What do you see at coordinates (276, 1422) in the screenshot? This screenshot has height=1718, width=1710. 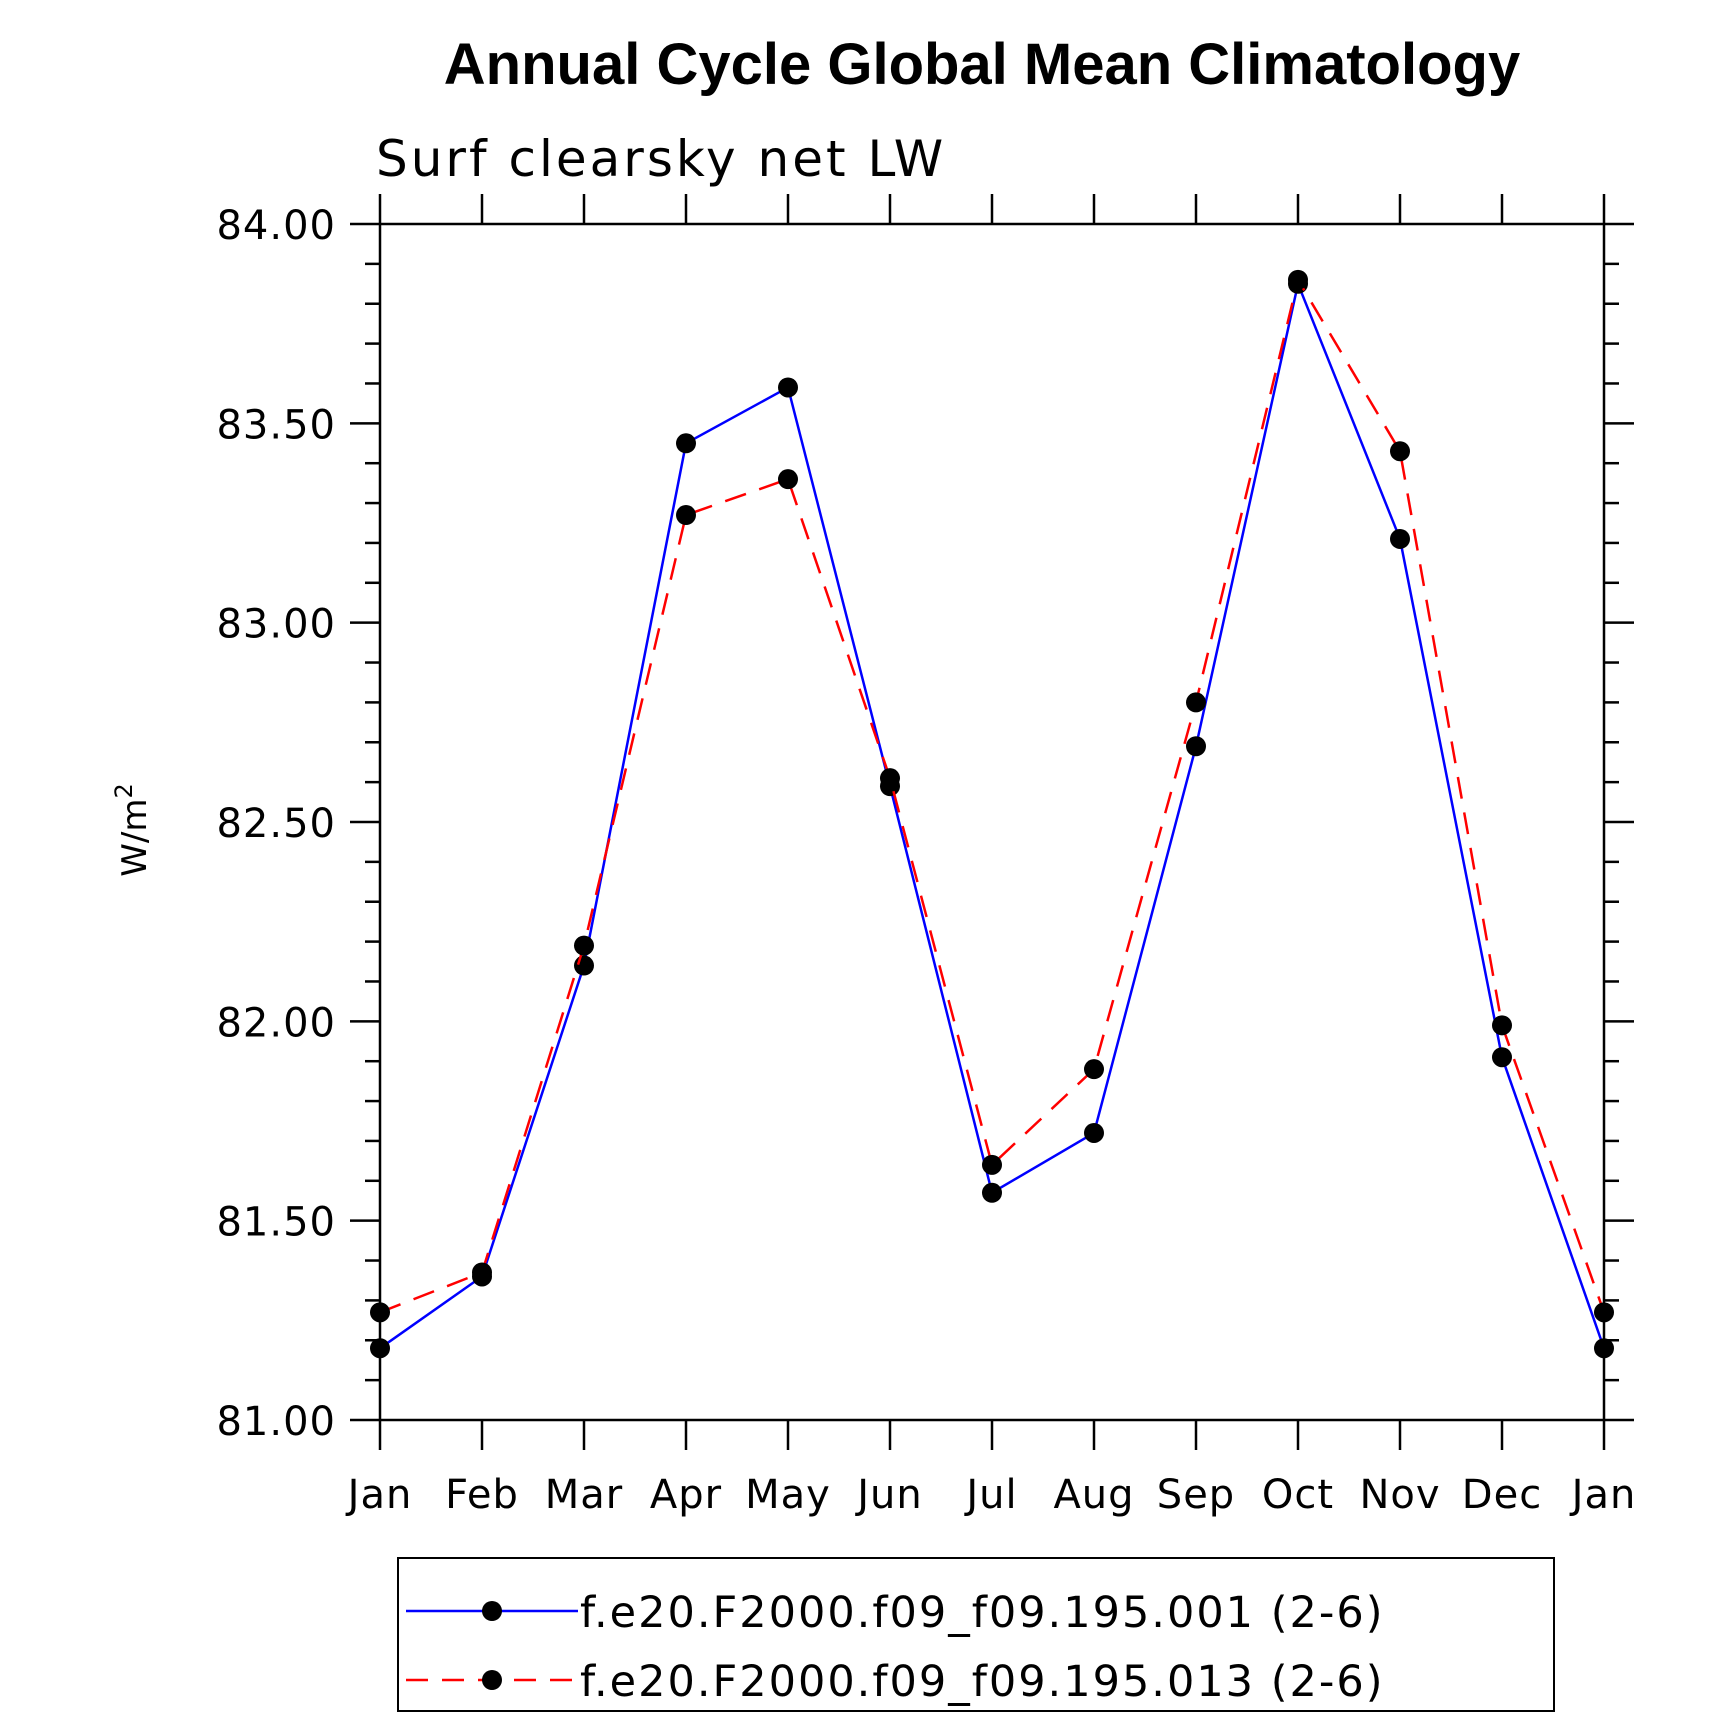 I see `y-tick-label: 81.00` at bounding box center [276, 1422].